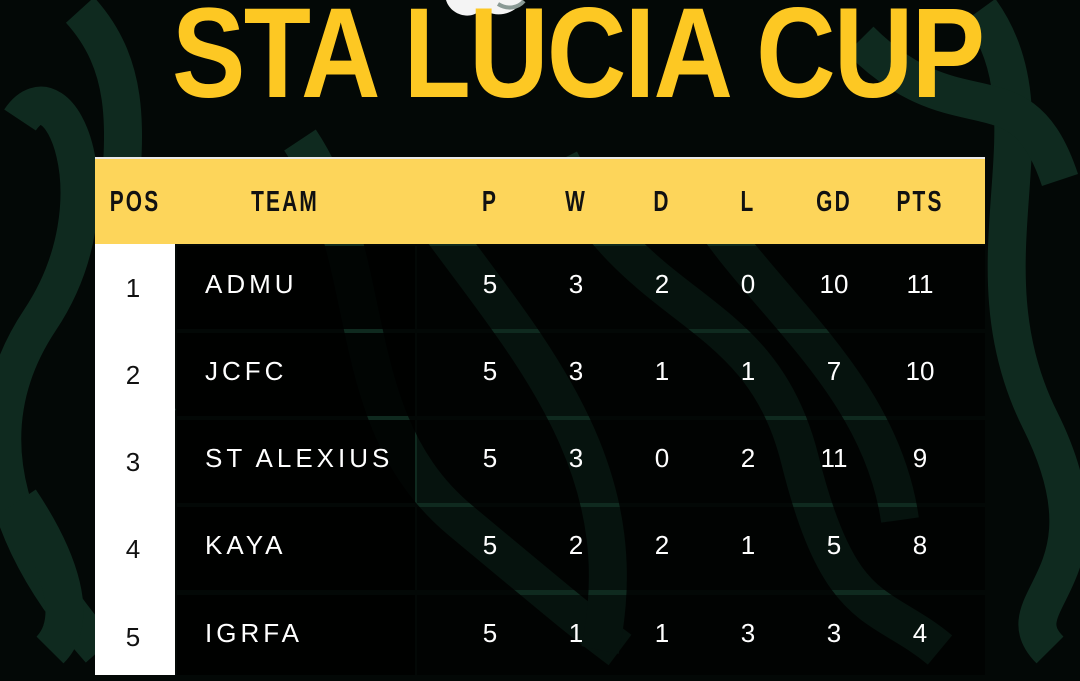 This screenshot has width=1080, height=681. What do you see at coordinates (133, 637) in the screenshot?
I see `position: 5` at bounding box center [133, 637].